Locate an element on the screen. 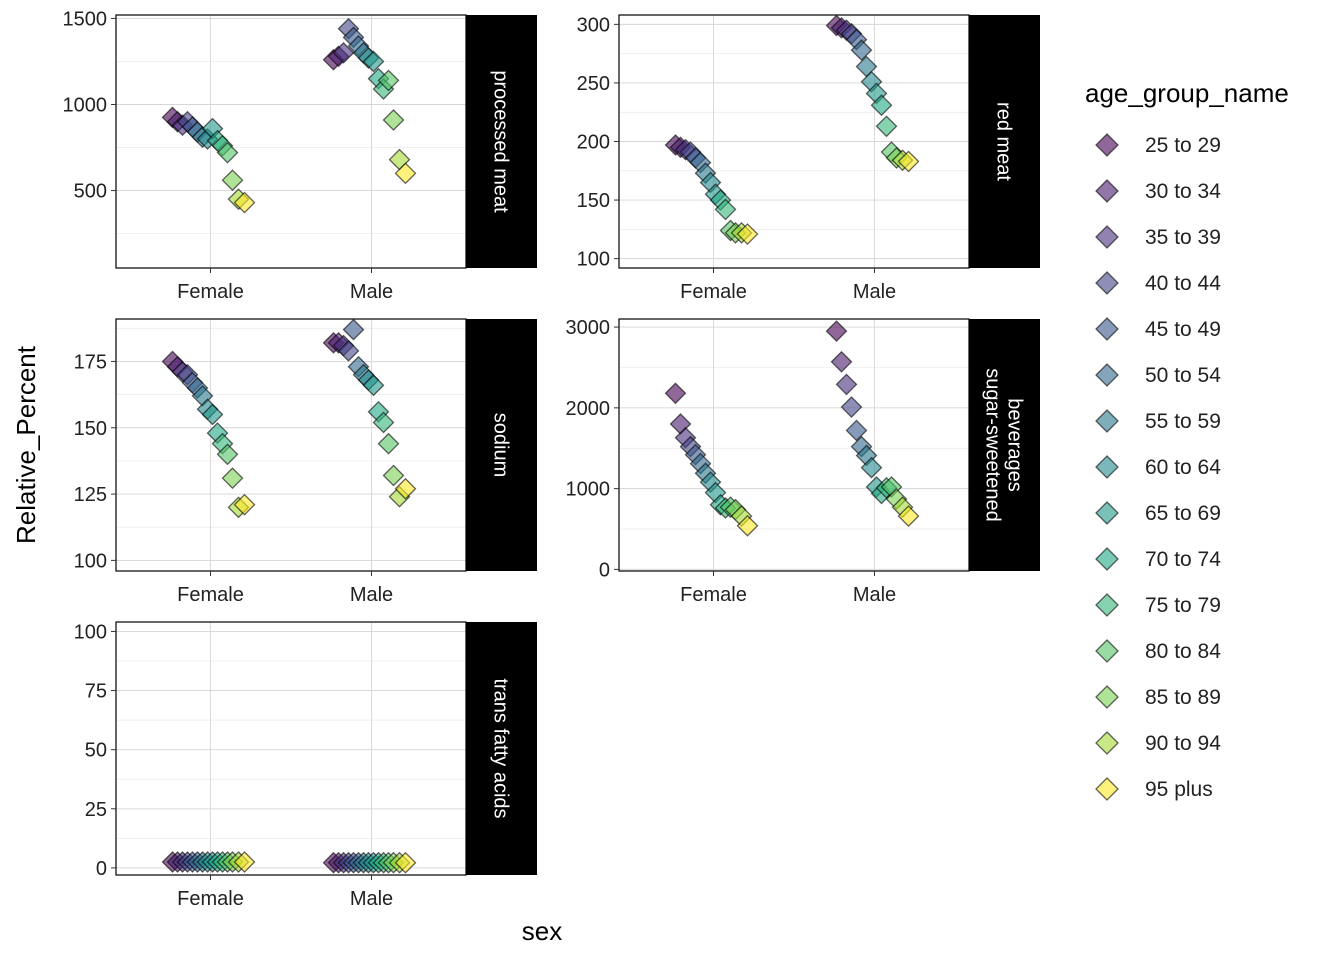 The height and width of the screenshot is (965, 1344). y-tick-label: 2000 is located at coordinates (588, 409).